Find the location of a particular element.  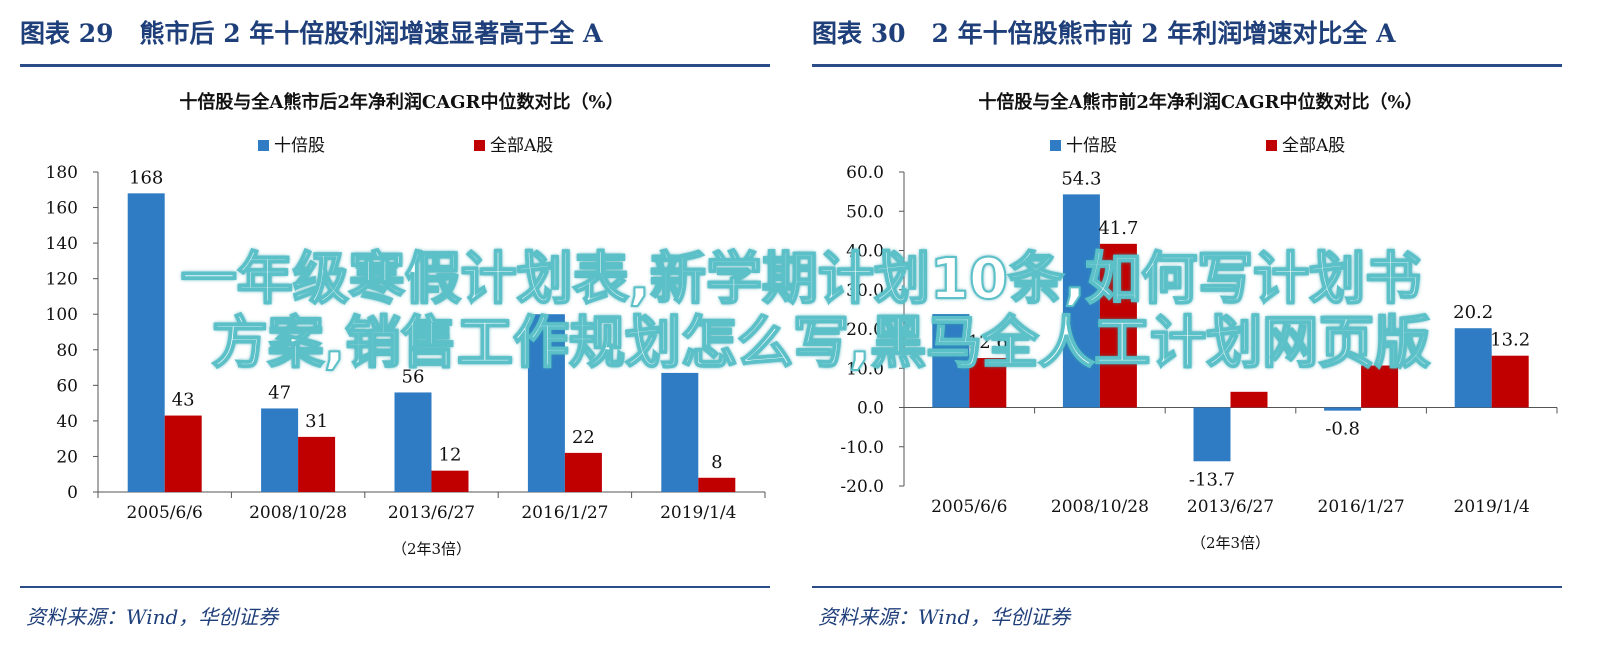

data-label: 12.6 is located at coordinates (988, 342).